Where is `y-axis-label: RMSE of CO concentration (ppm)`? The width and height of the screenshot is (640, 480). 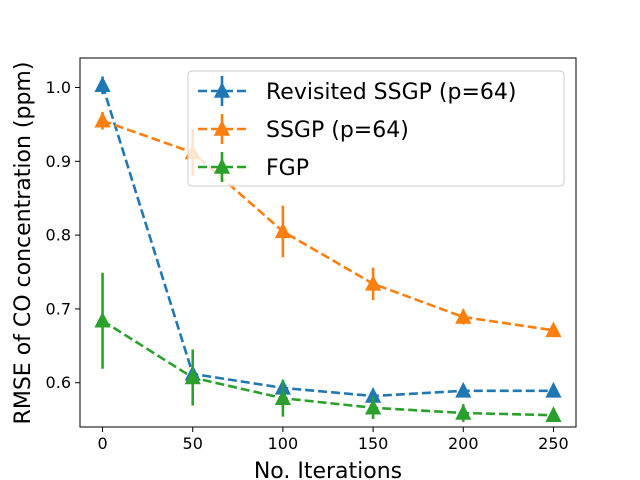
y-axis-label: RMSE of CO concentration (ppm) is located at coordinates (23, 243).